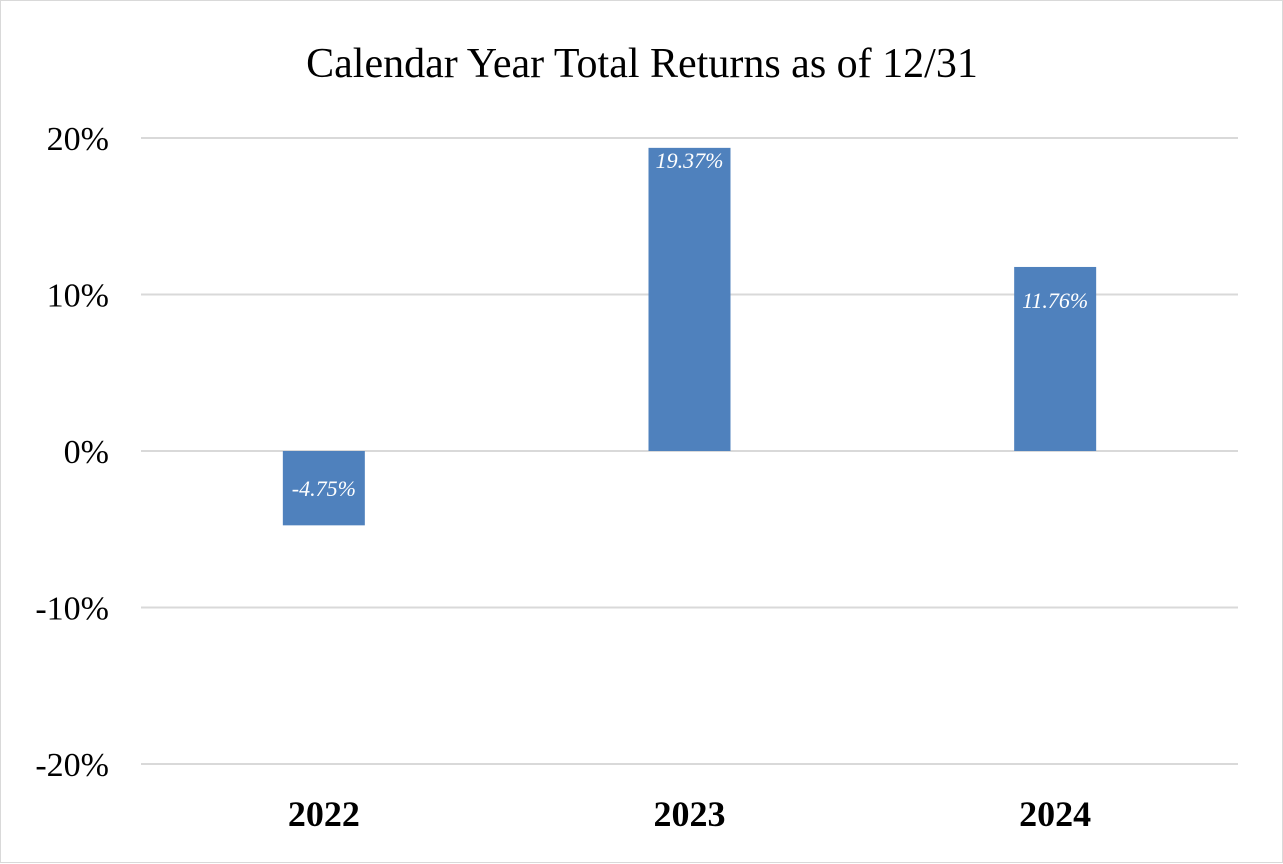 This screenshot has height=864, width=1283. I want to click on bar-2022, so click(323, 488).